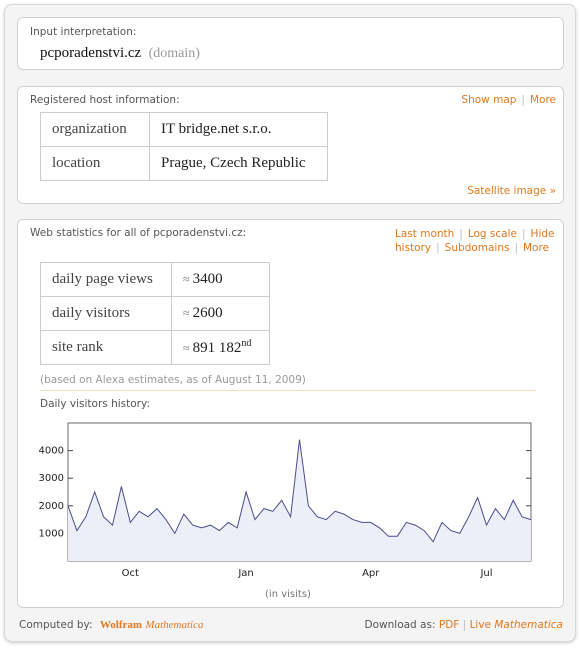  I want to click on x-tick-label: Oct, so click(130, 573).